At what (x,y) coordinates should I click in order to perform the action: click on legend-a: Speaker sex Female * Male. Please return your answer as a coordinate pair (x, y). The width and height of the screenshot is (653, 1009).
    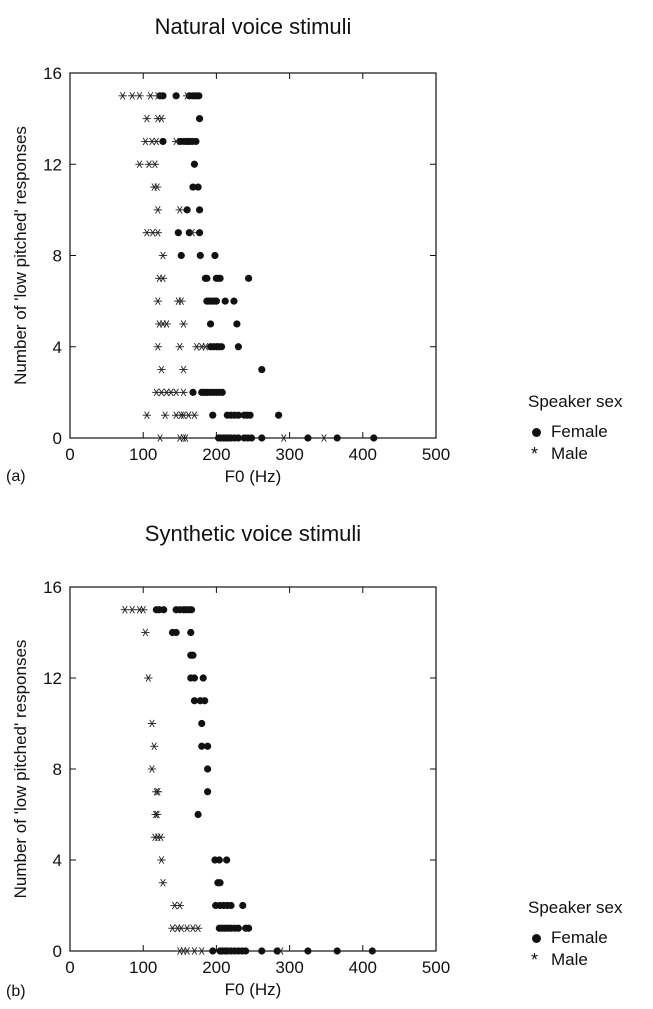
    Looking at the image, I should click on (575, 428).